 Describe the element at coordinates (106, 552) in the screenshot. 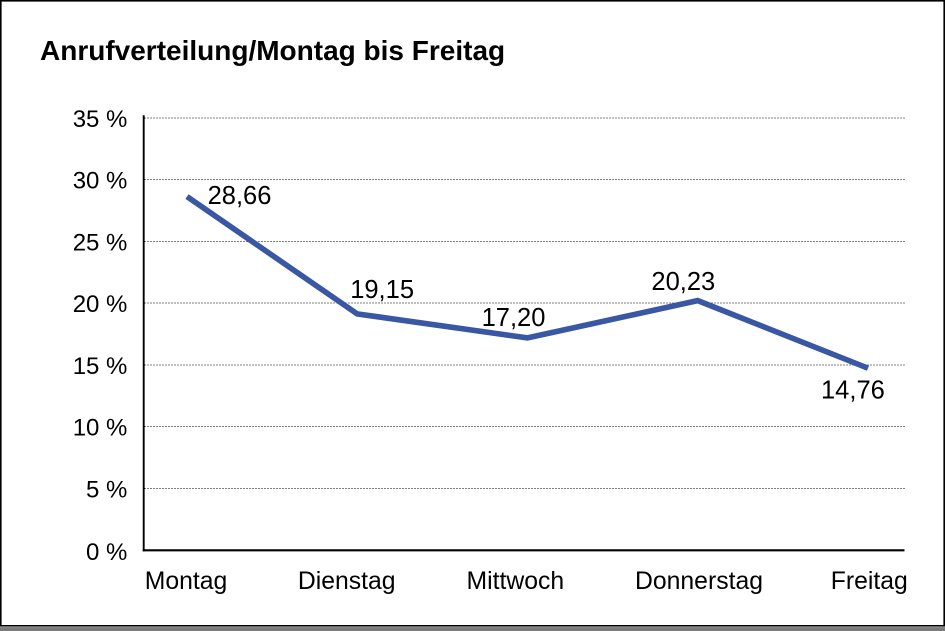

I see `svg-text: 0 %` at that location.